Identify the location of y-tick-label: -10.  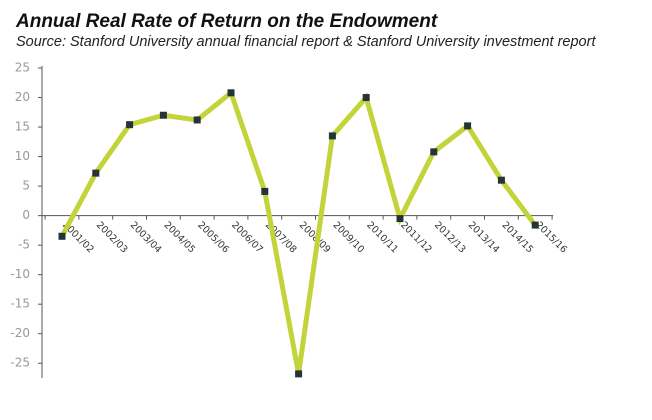
(20, 274).